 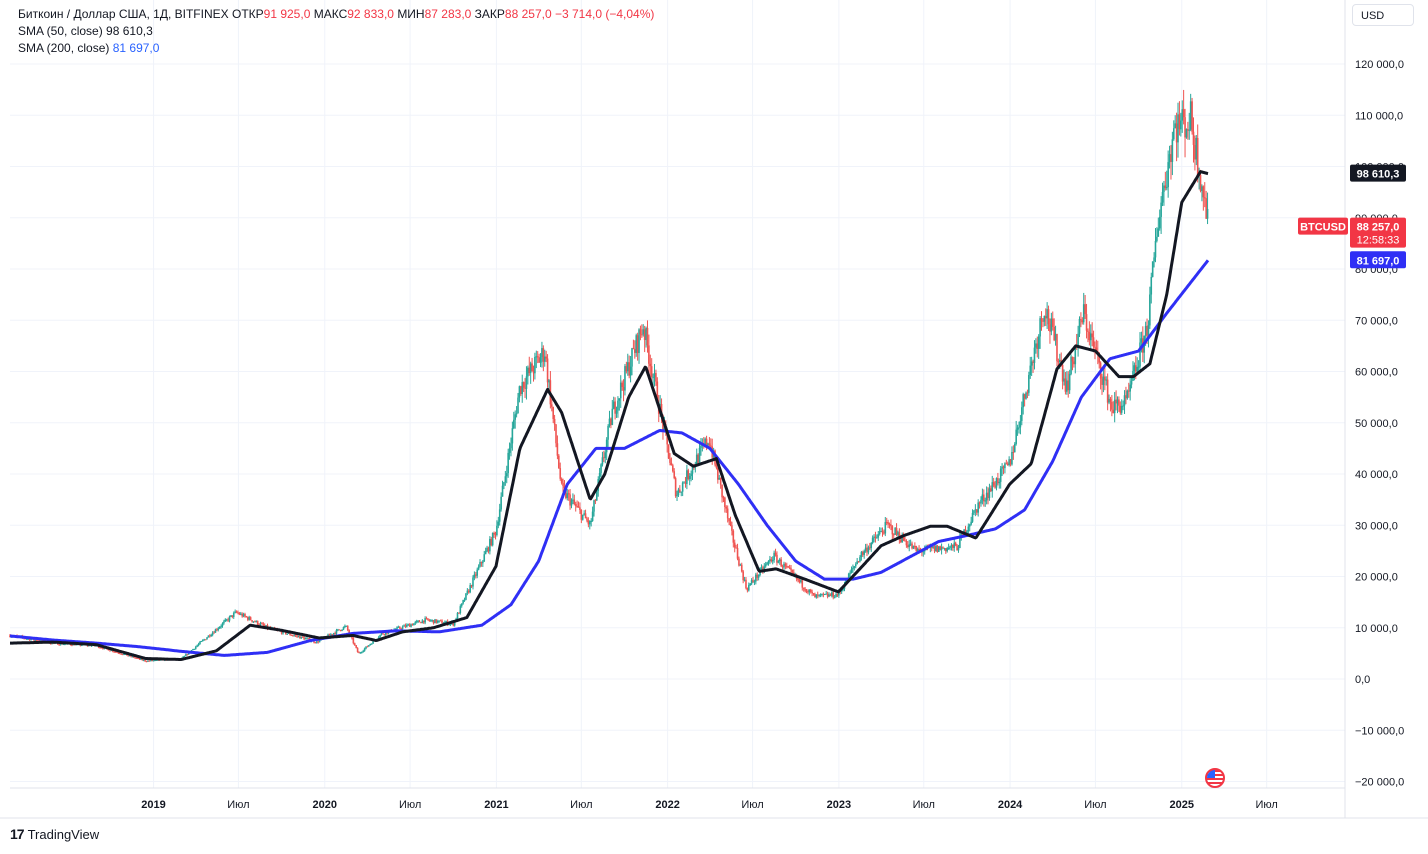 I want to click on x-tick-label: Июл, so click(x=924, y=805).